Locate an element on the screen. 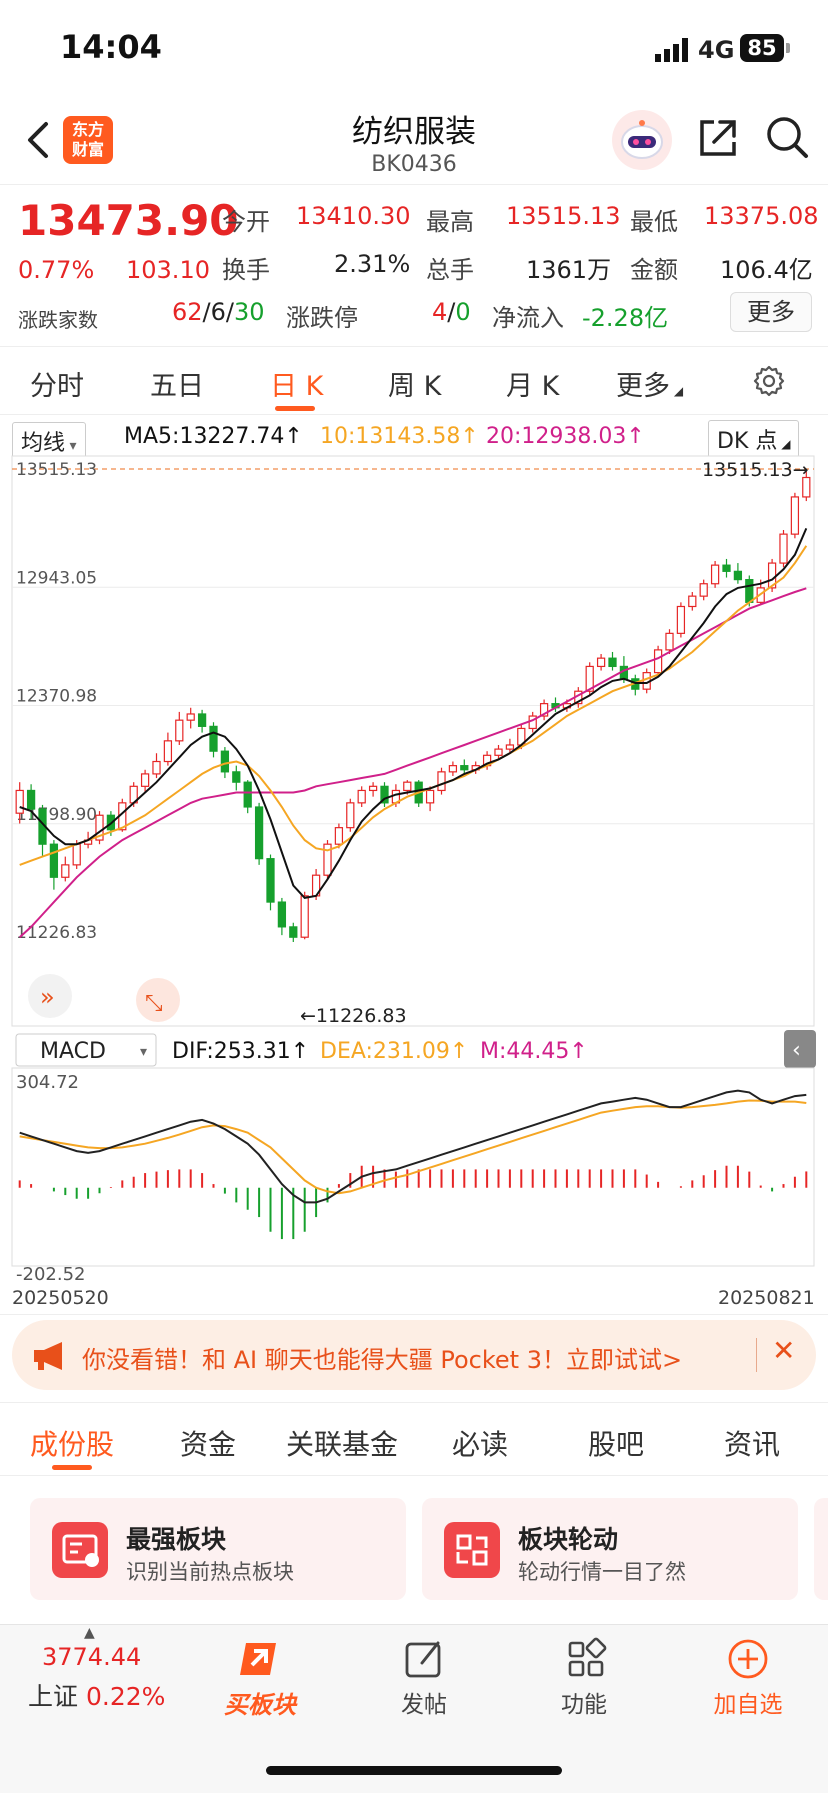 The height and width of the screenshot is (1793, 828). buy-sector-icon is located at coordinates (258, 1659).